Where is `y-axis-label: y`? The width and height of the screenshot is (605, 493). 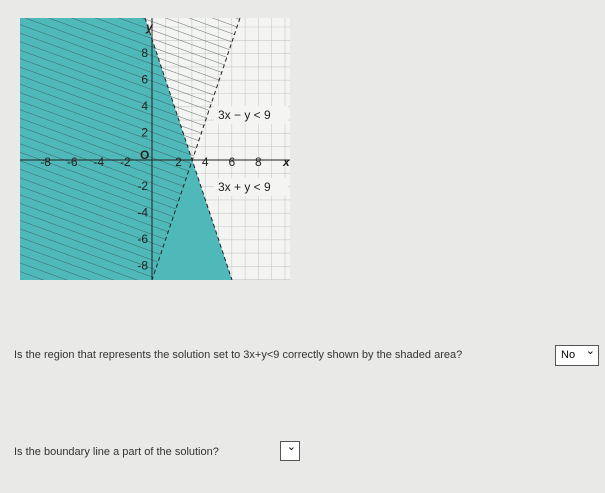
y-axis-label: y is located at coordinates (149, 27).